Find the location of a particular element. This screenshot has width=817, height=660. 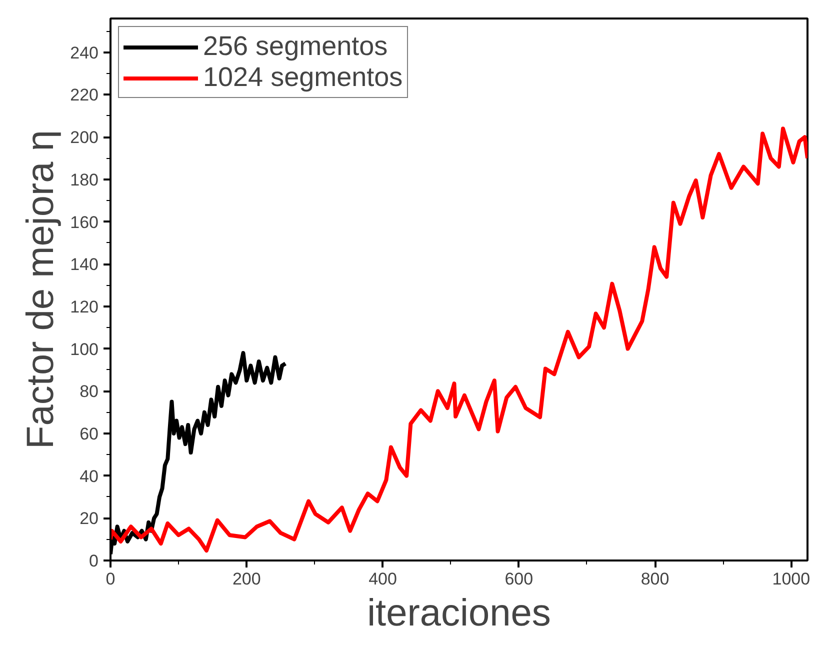

y-tick-label: 80 is located at coordinates (89, 392).